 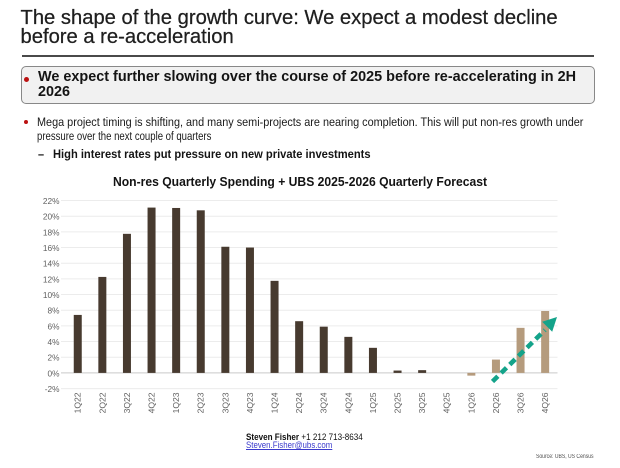 What do you see at coordinates (299, 402) in the screenshot?
I see `svg-text: 2Q24` at bounding box center [299, 402].